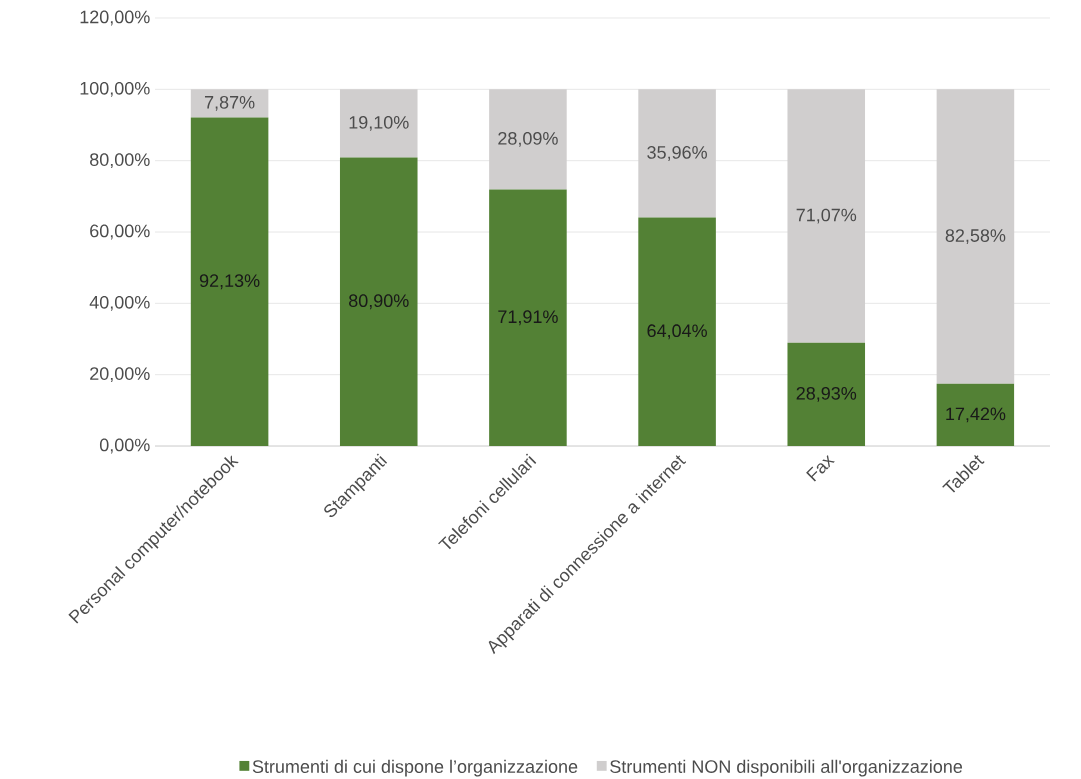  I want to click on data-label: 28,93%, so click(826, 394).